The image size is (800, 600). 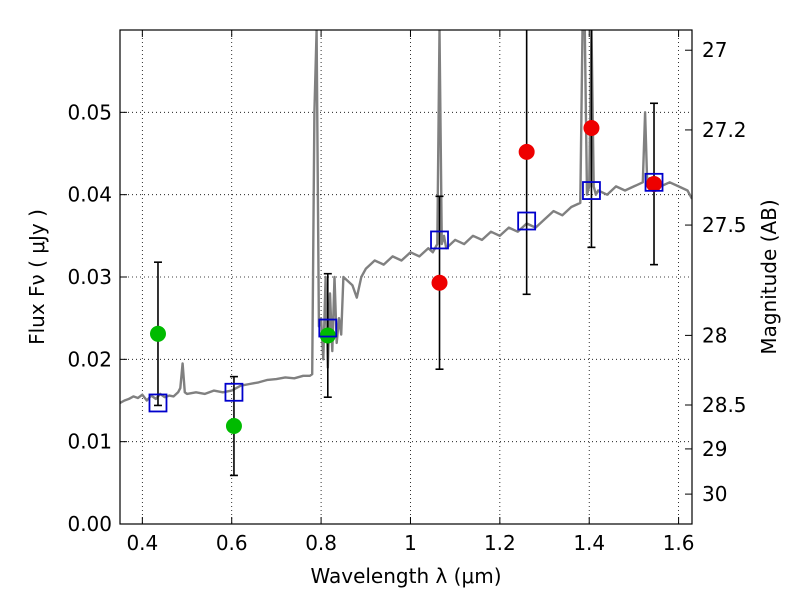 I want to click on y-tick-label: 0.02, so click(x=89, y=359).